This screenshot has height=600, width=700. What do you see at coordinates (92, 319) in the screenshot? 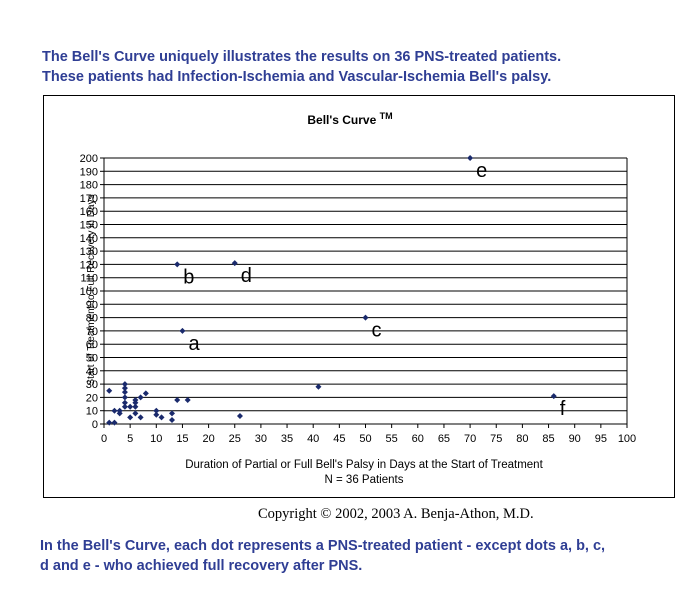
I see `y-tick-label-80: 80` at bounding box center [92, 319].